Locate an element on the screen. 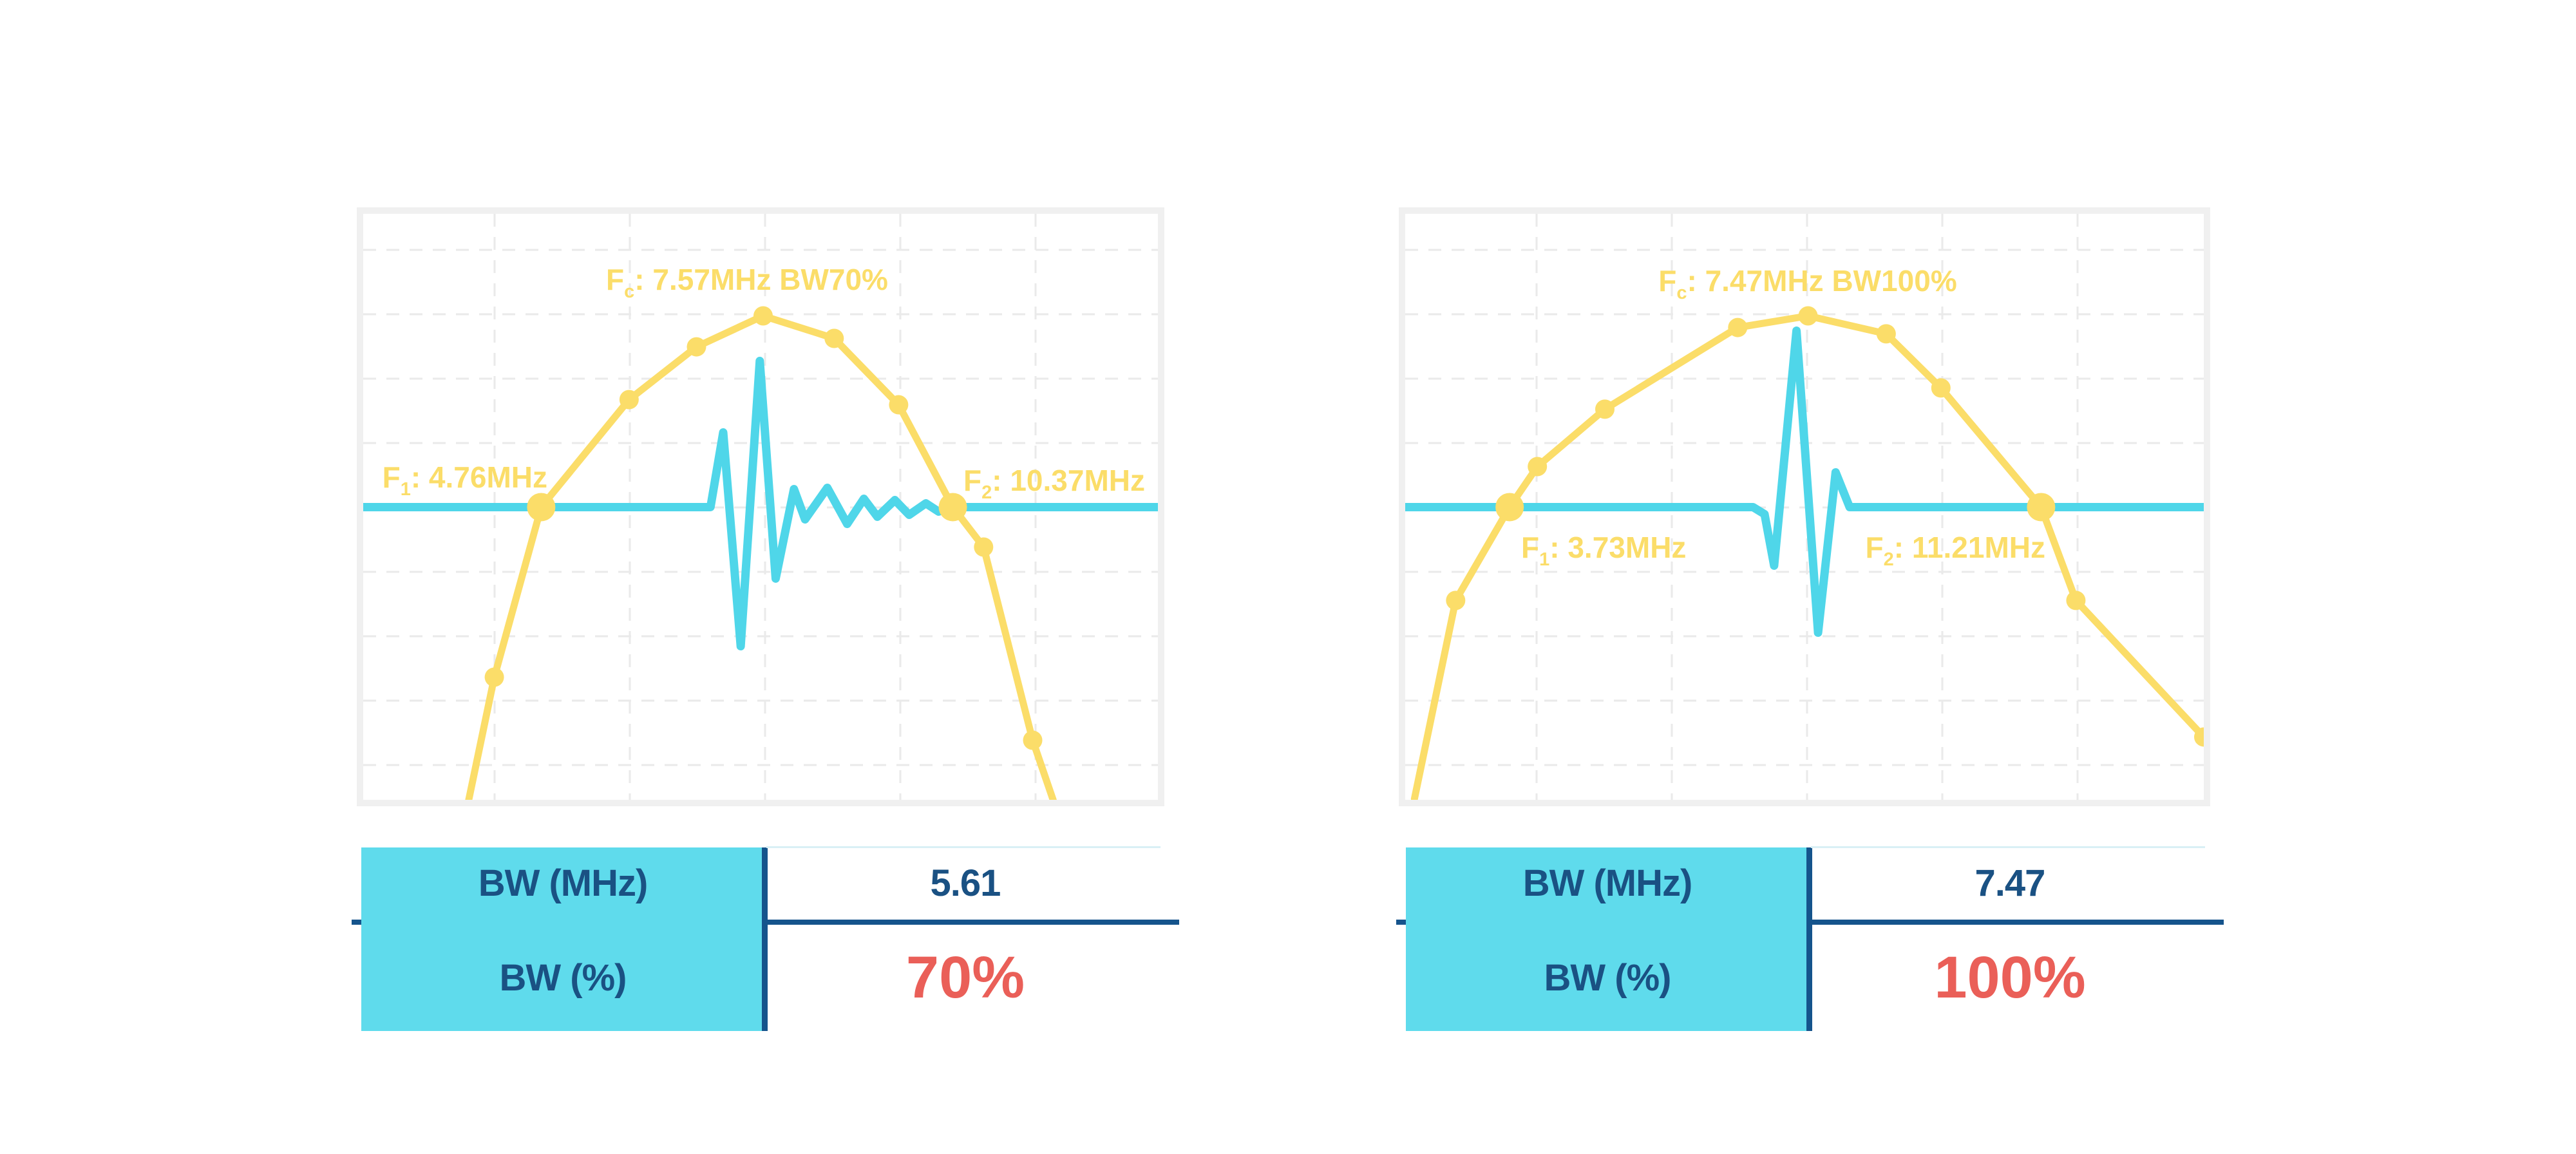 The image size is (2576, 1154). fc-annotation: Fc: 7.57MHz BW70% is located at coordinates (747, 282).